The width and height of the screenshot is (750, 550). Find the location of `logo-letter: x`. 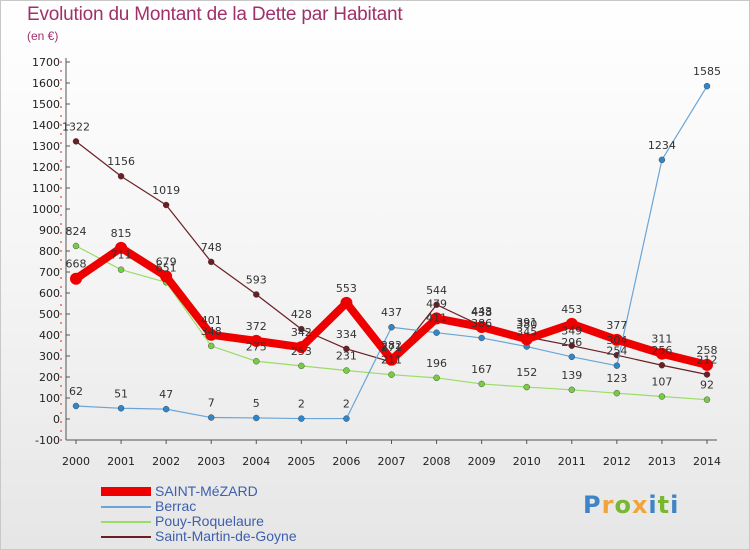

logo-letter: x is located at coordinates (640, 505).